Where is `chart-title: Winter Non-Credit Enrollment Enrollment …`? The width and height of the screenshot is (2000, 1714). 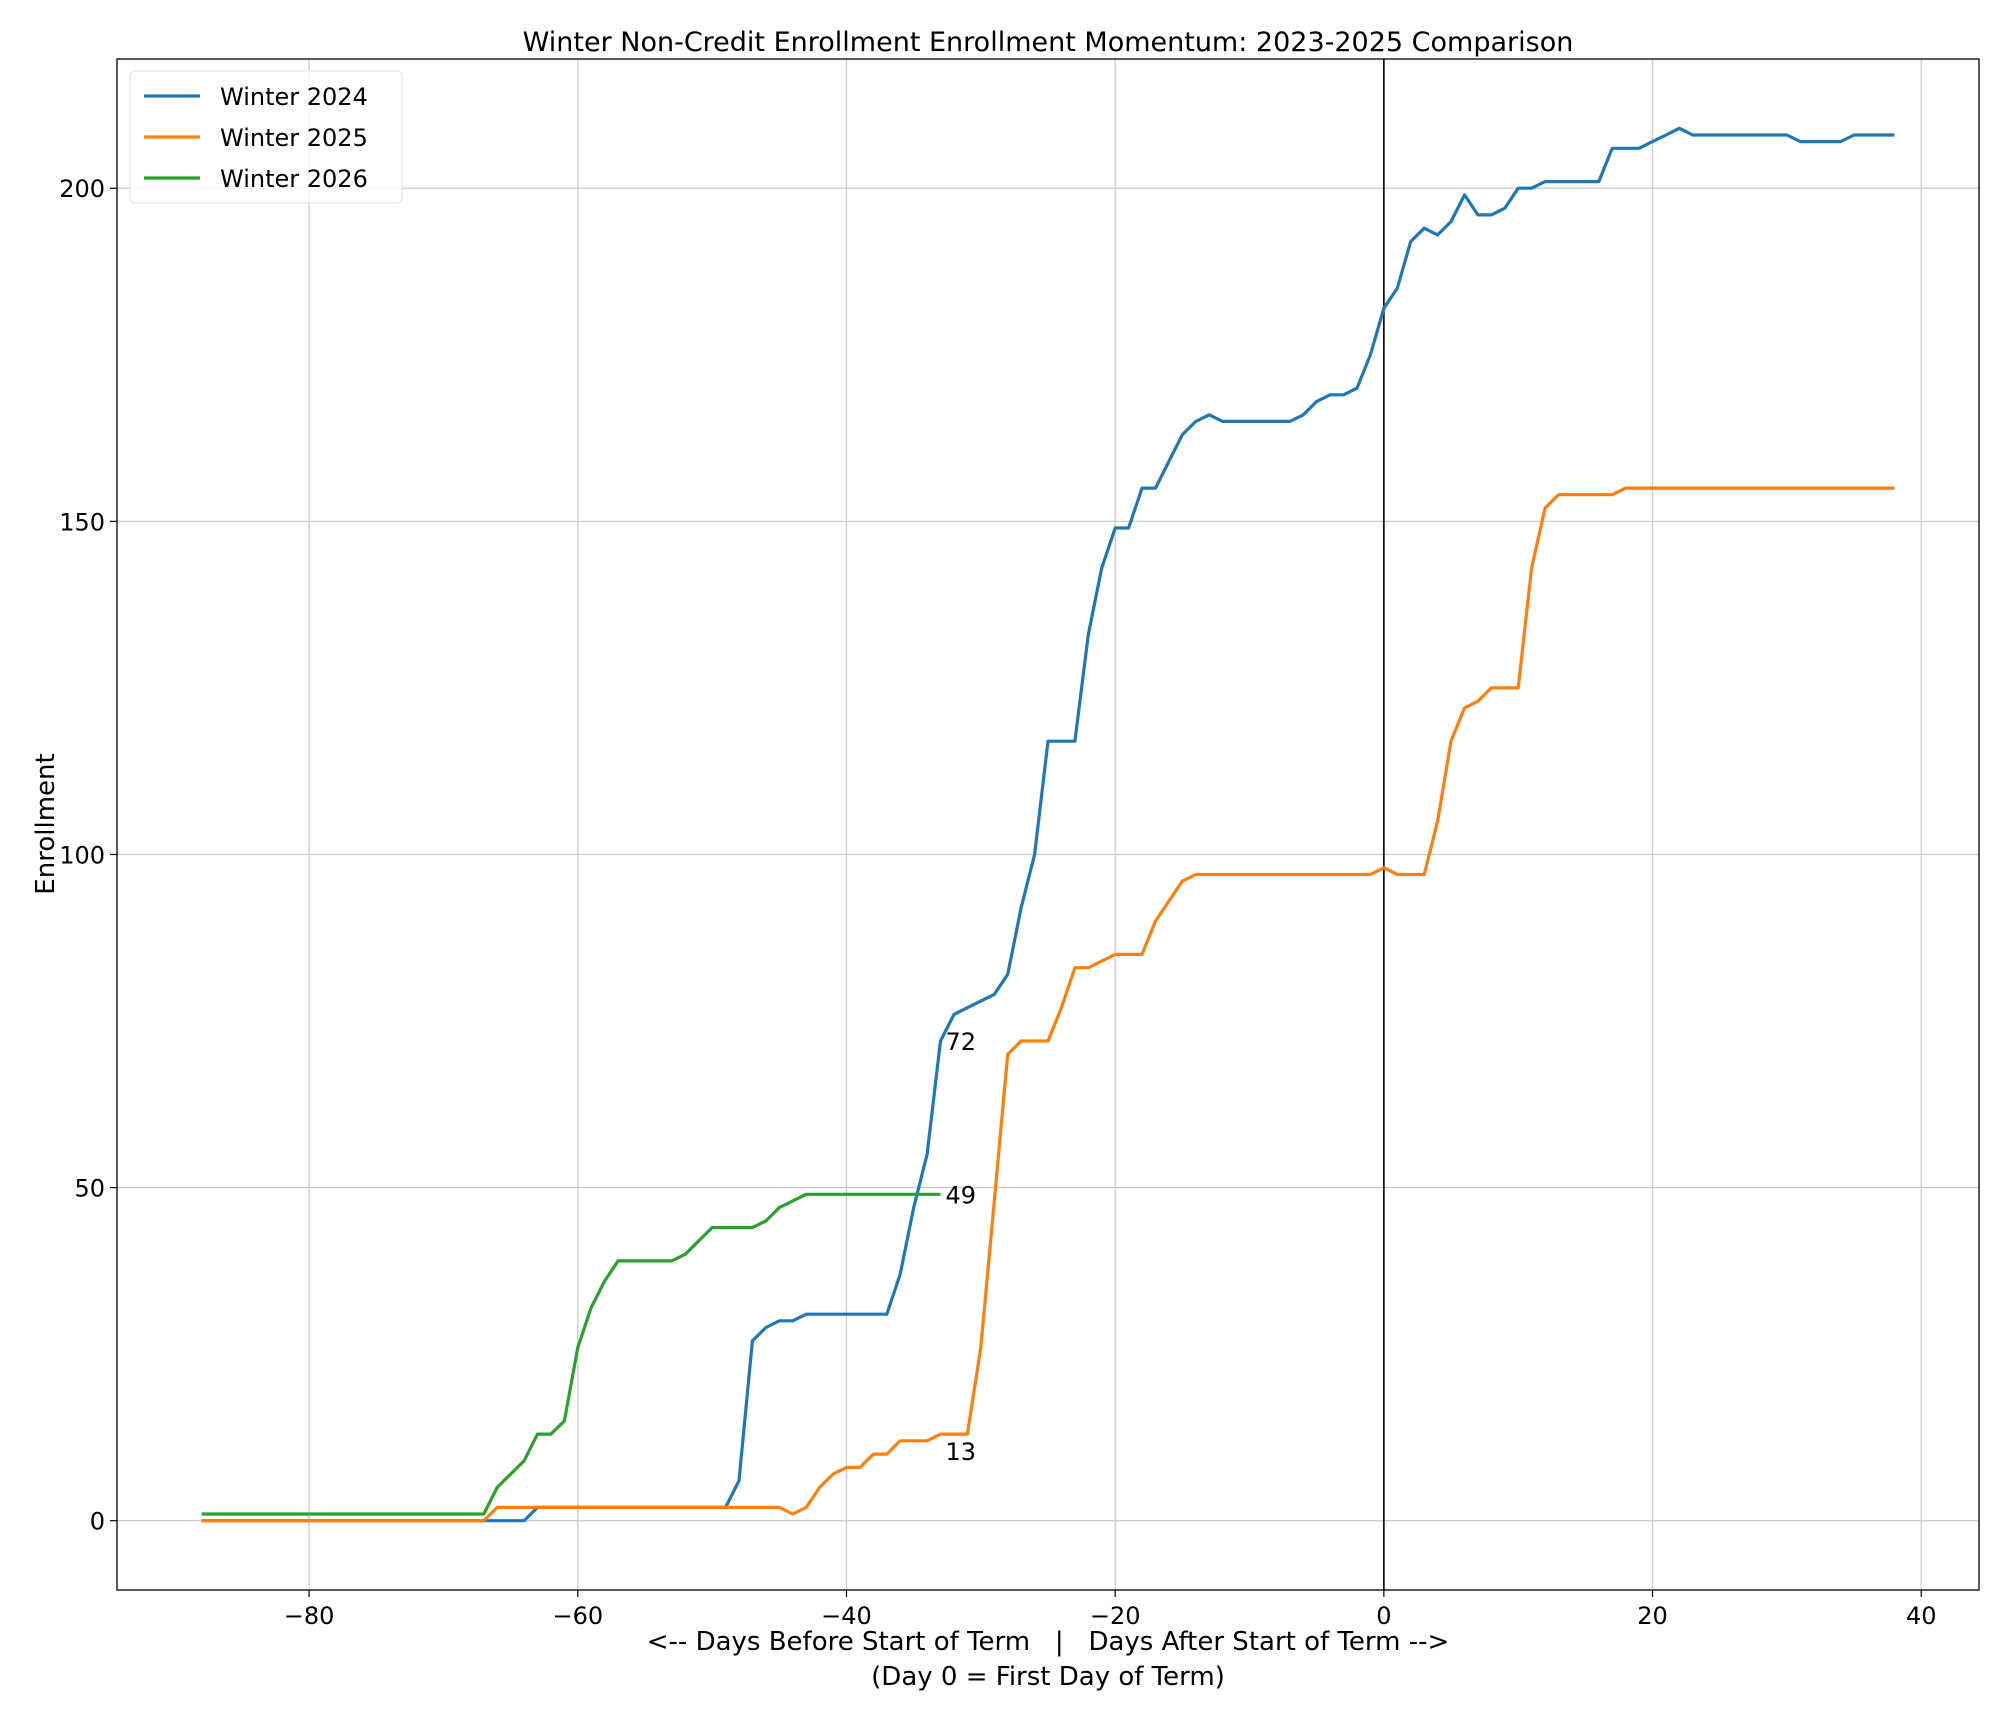
chart-title: Winter Non-Credit Enrollment Enrollment … is located at coordinates (1048, 42).